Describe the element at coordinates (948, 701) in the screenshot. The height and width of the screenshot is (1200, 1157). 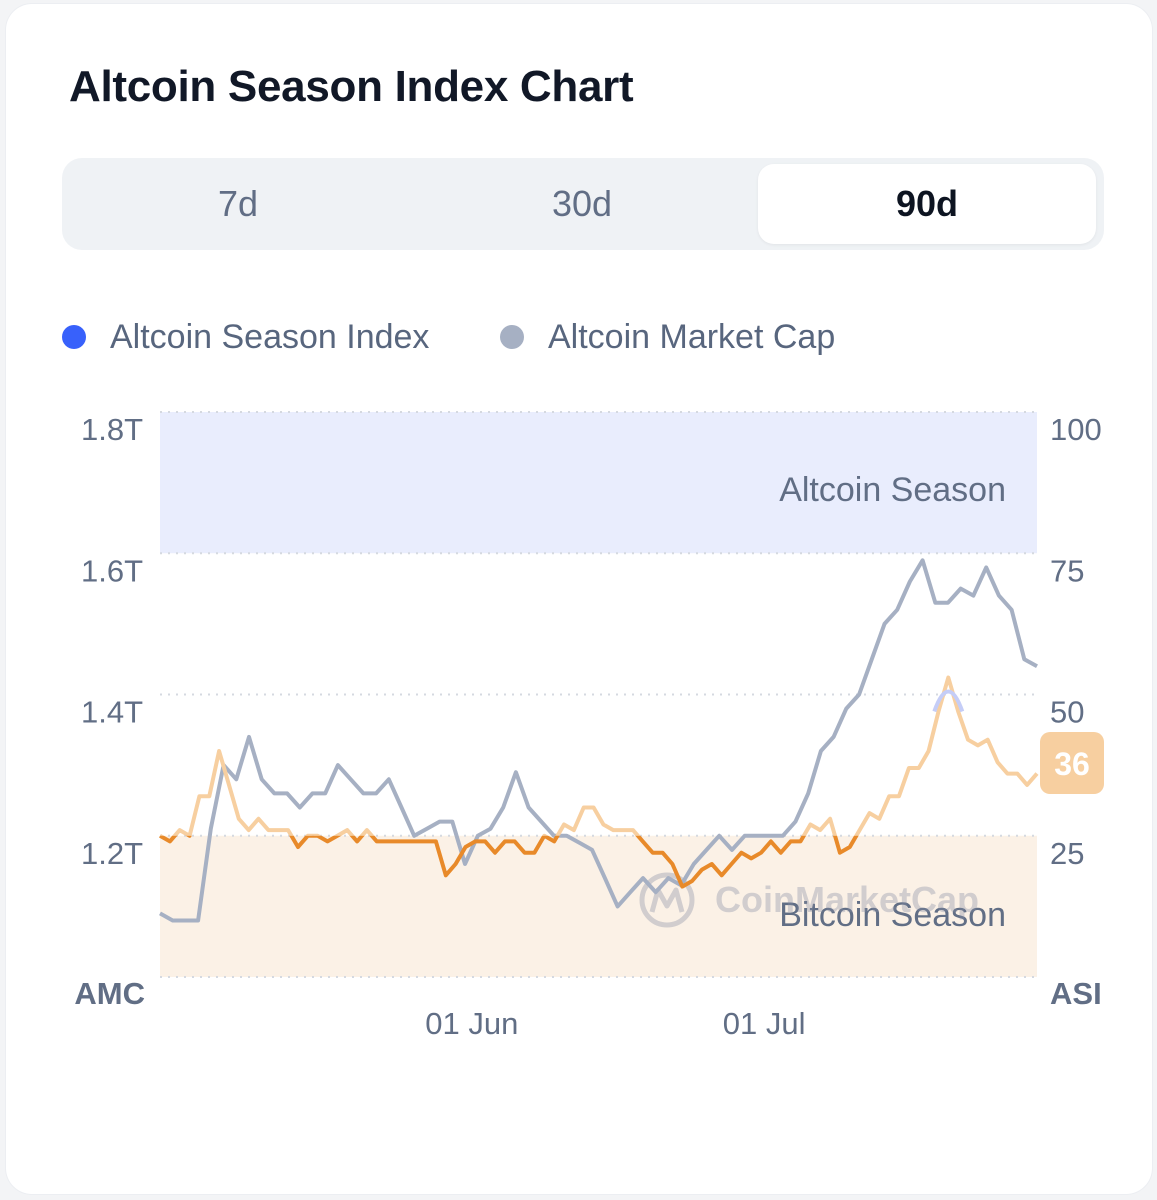
I see `altcoin-season-index-peak` at that location.